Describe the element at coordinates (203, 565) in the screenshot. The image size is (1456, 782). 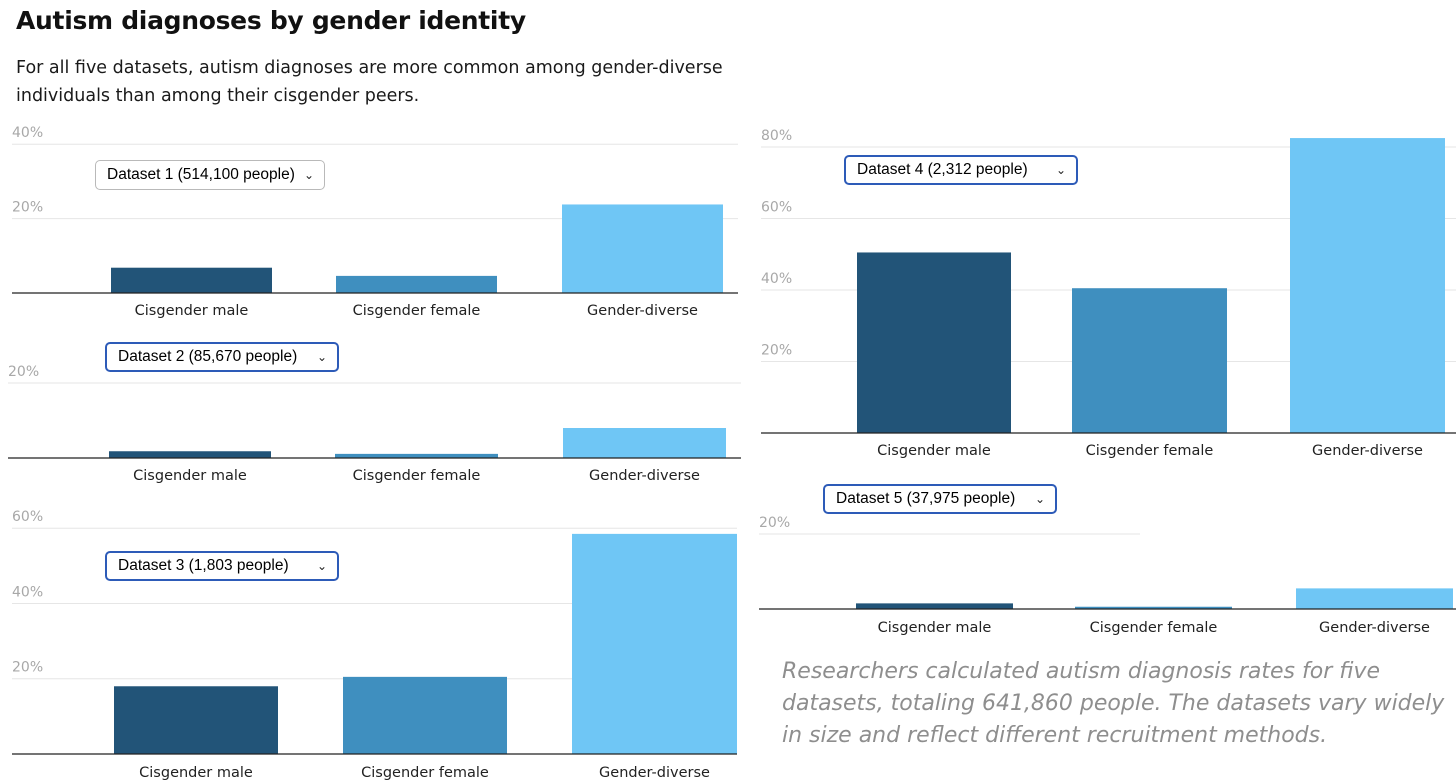
I see `dataset-3-select-value: Dataset 3 (1,803 people)` at that location.